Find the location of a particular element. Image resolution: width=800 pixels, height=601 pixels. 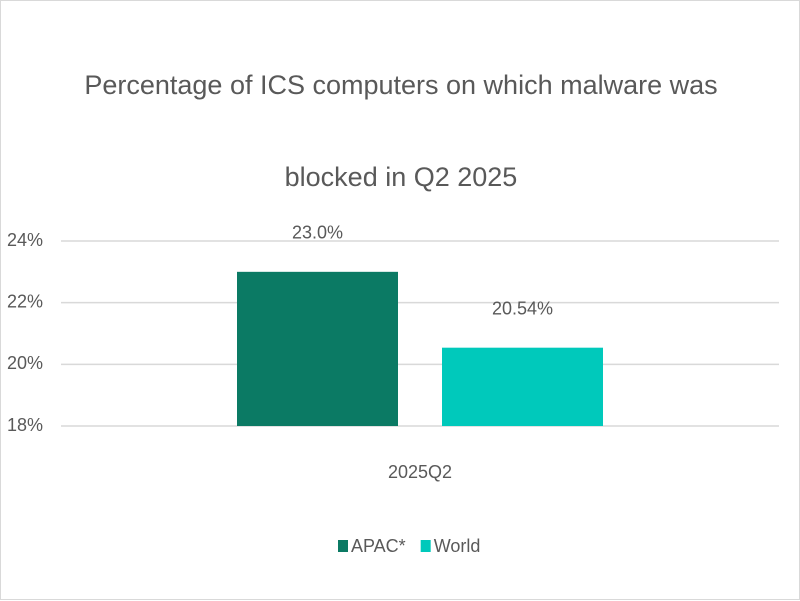

x-tick-label: 2025Q2 is located at coordinates (420, 472).